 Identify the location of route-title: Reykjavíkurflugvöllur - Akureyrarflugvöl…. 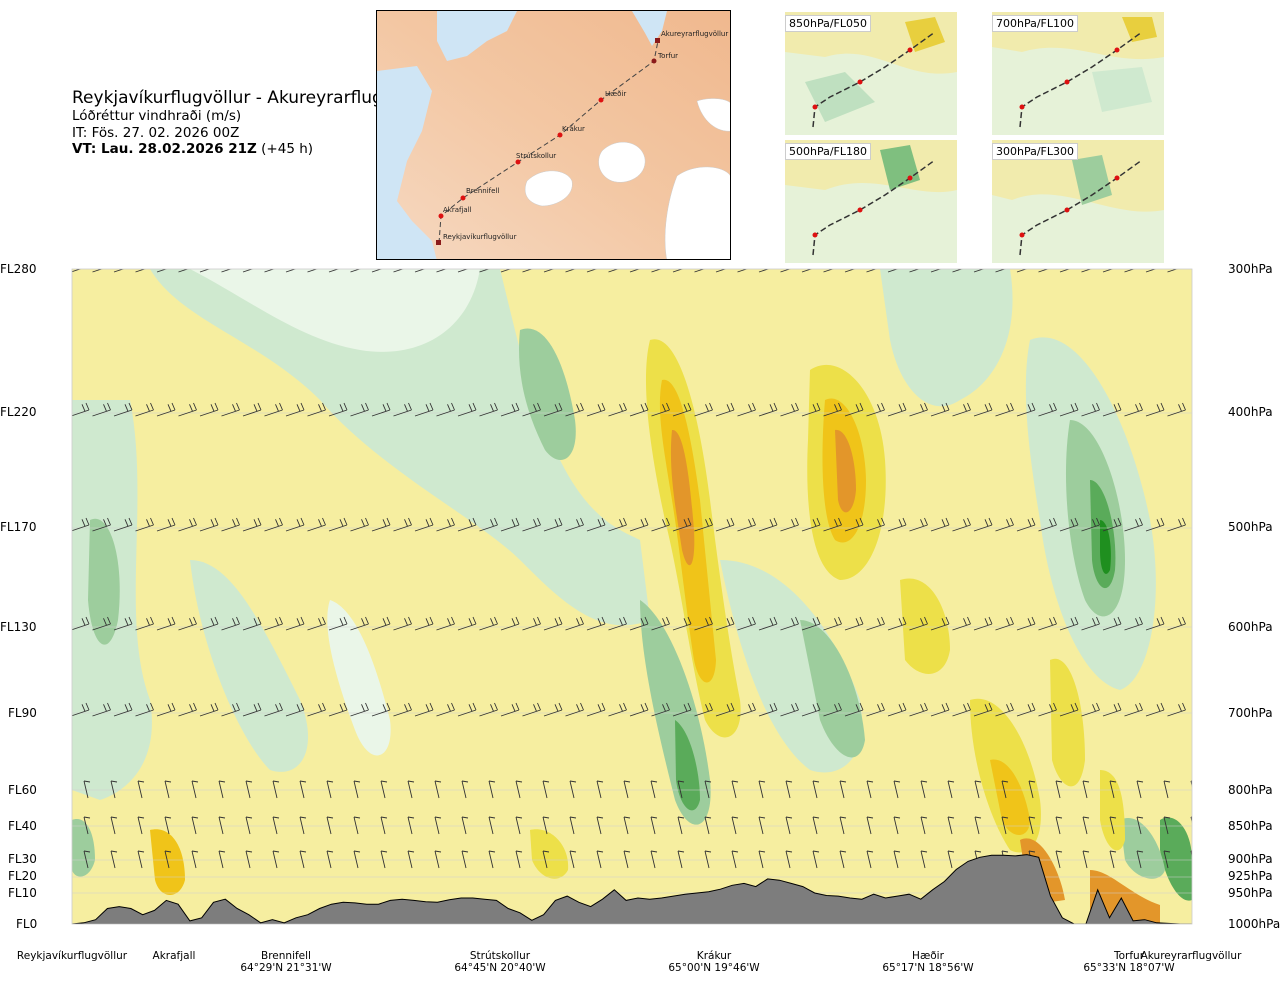
(251, 98).